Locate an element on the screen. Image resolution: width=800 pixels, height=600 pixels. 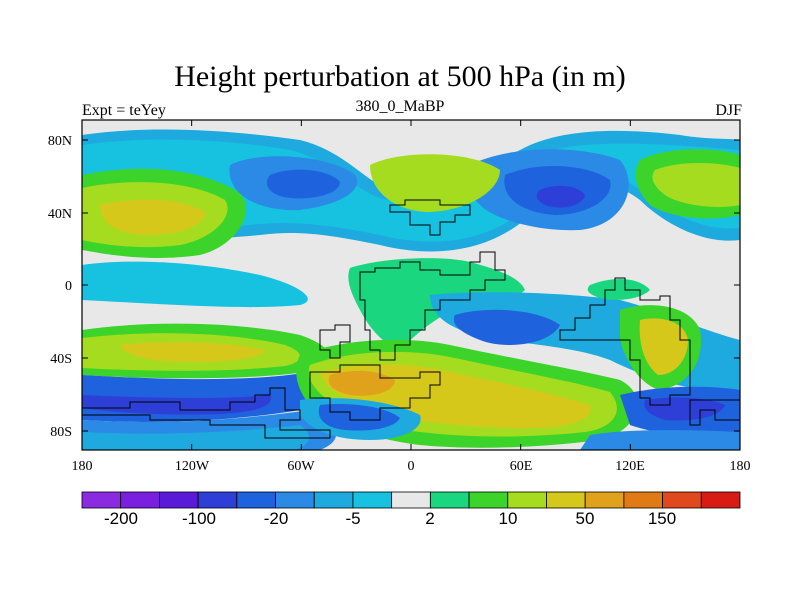
colorbar-label: -20 is located at coordinates (276, 518).